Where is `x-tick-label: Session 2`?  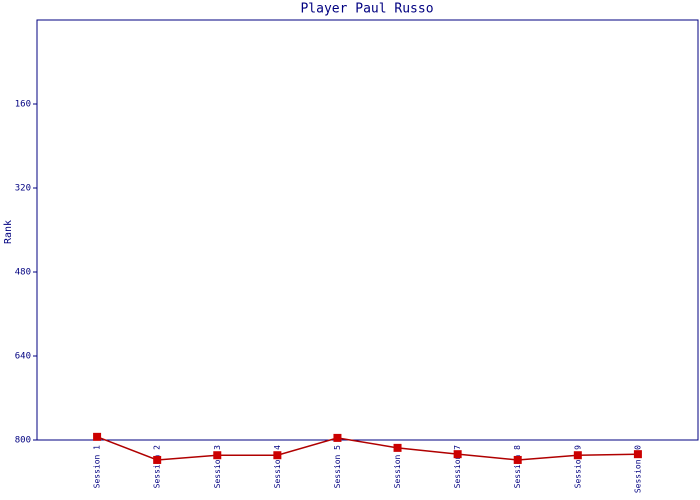 x-tick-label: Session 2 is located at coordinates (157, 467).